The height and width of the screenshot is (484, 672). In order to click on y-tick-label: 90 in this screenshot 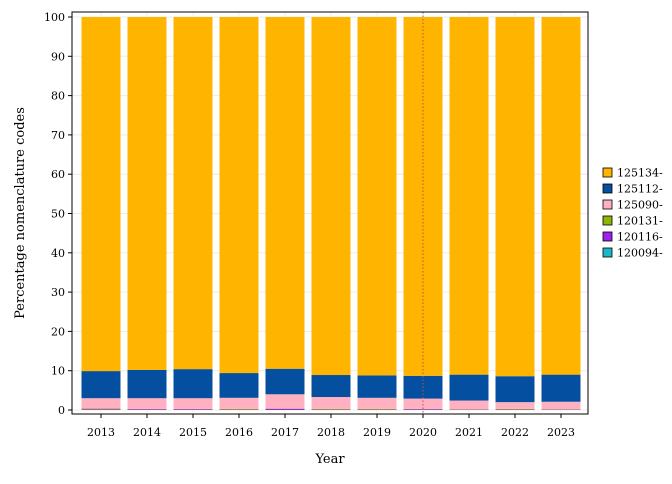, I will do `click(58, 56)`.